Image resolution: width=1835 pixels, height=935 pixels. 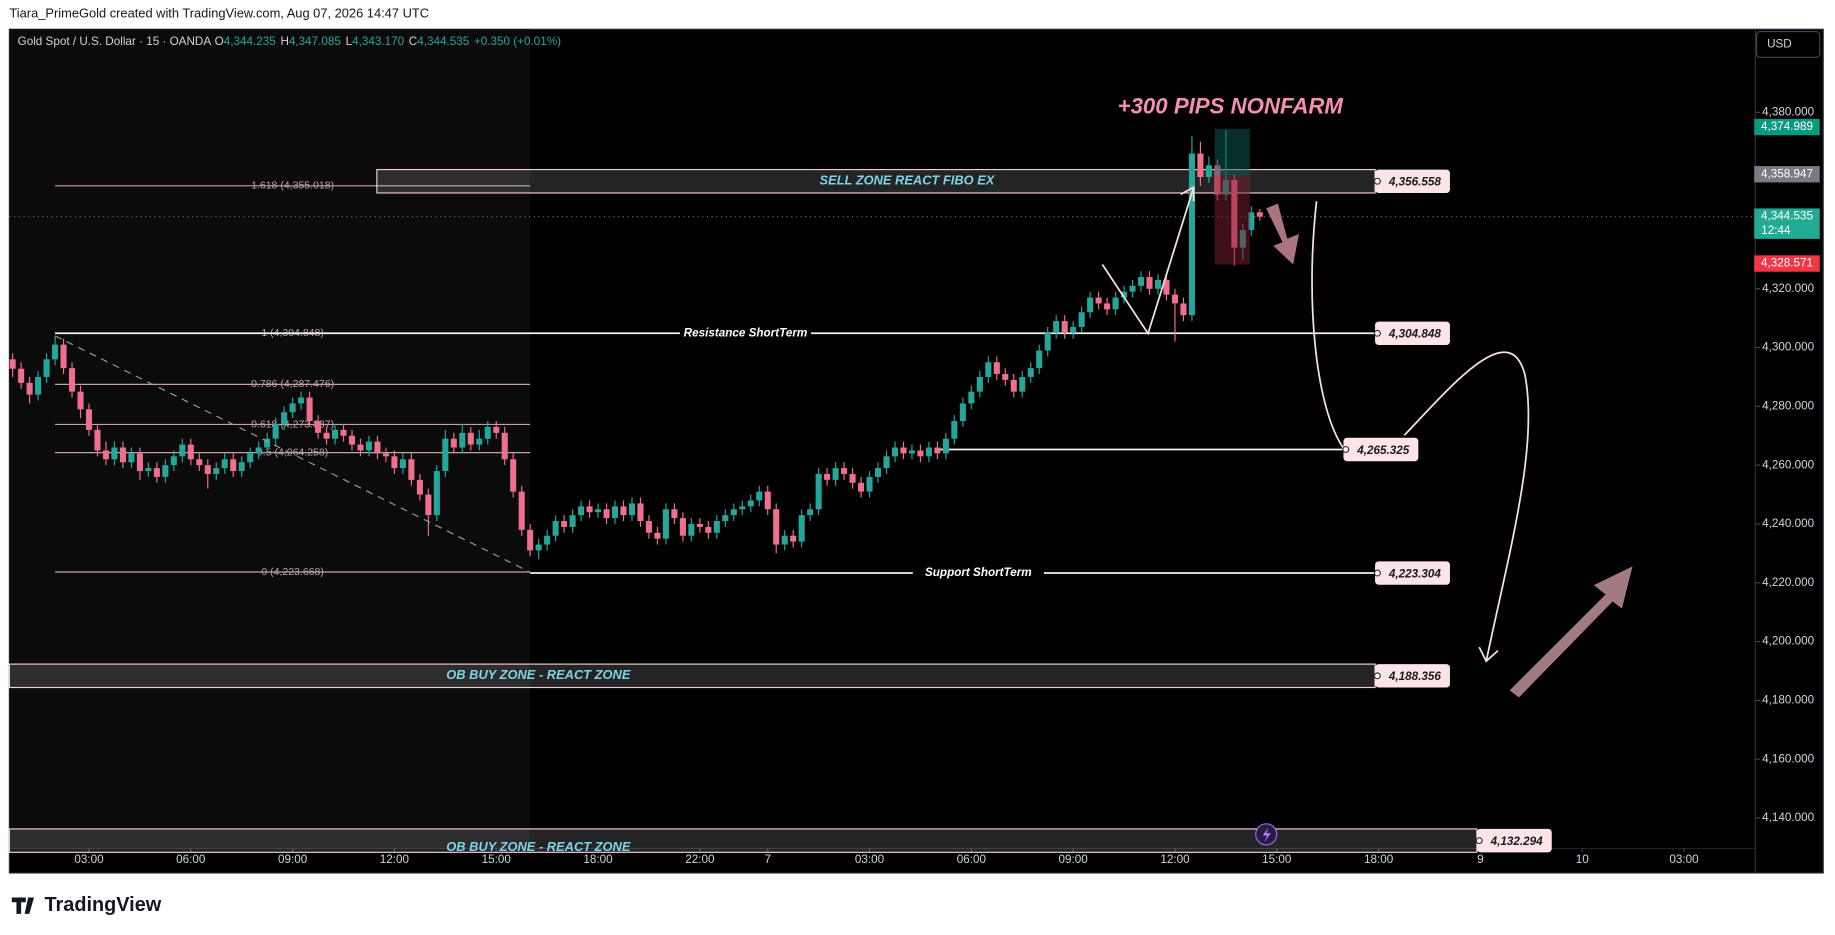 I want to click on ohlc-value: 4,347.085, so click(x=315, y=41).